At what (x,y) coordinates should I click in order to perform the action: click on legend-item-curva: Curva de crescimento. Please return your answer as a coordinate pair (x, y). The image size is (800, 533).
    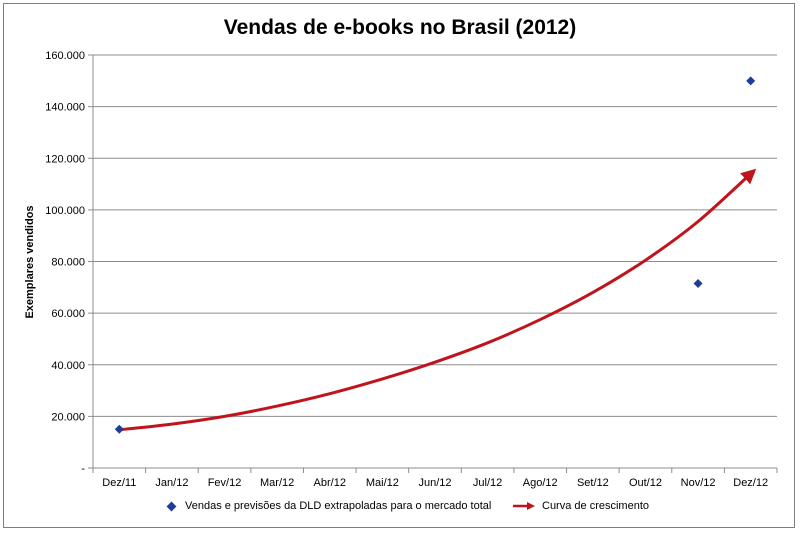
    Looking at the image, I should click on (580, 506).